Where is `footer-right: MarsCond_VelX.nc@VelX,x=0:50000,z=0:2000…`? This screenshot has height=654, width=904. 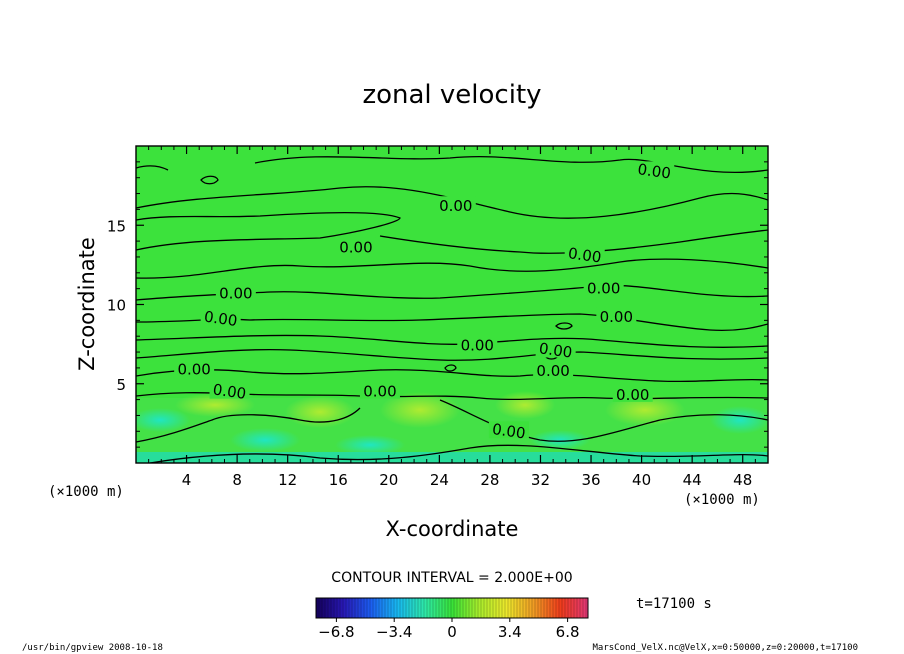 footer-right: MarsCond_VelX.nc@VelX,x=0:50000,z=0:2000… is located at coordinates (725, 648).